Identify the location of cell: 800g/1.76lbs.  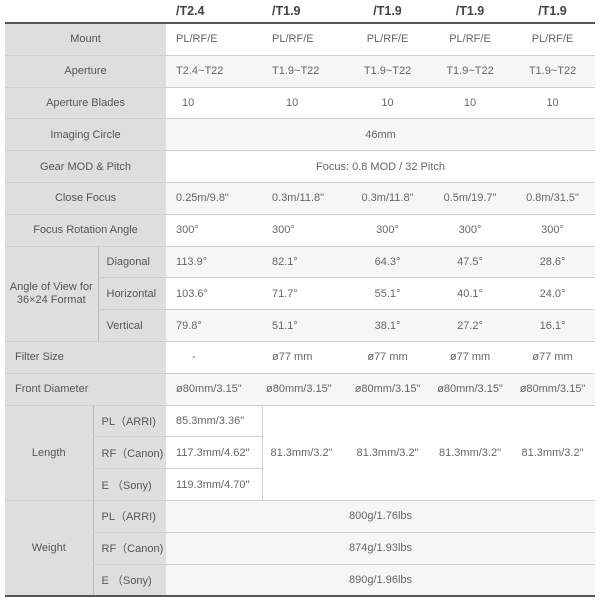
(381, 516).